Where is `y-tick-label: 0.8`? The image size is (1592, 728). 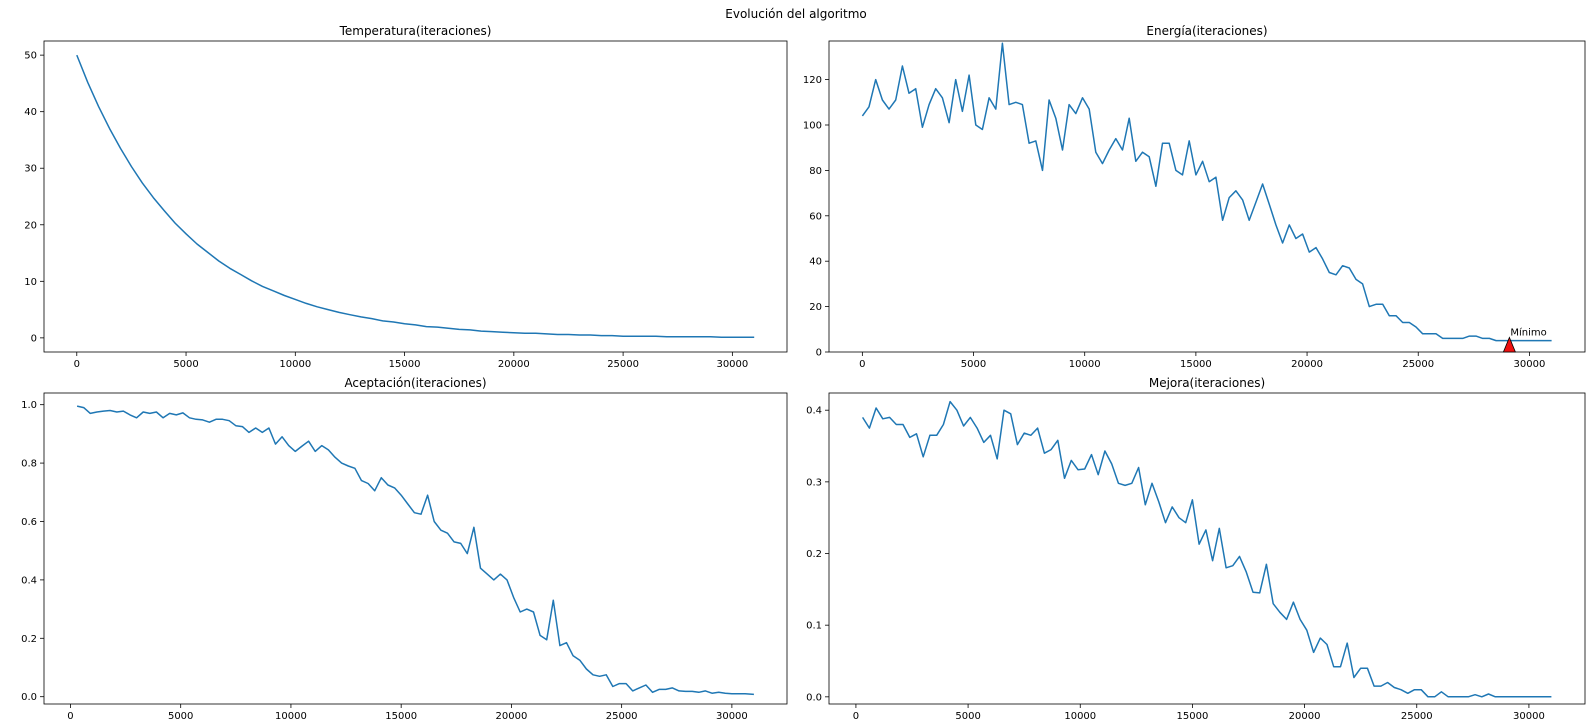 y-tick-label: 0.8 is located at coordinates (29, 464).